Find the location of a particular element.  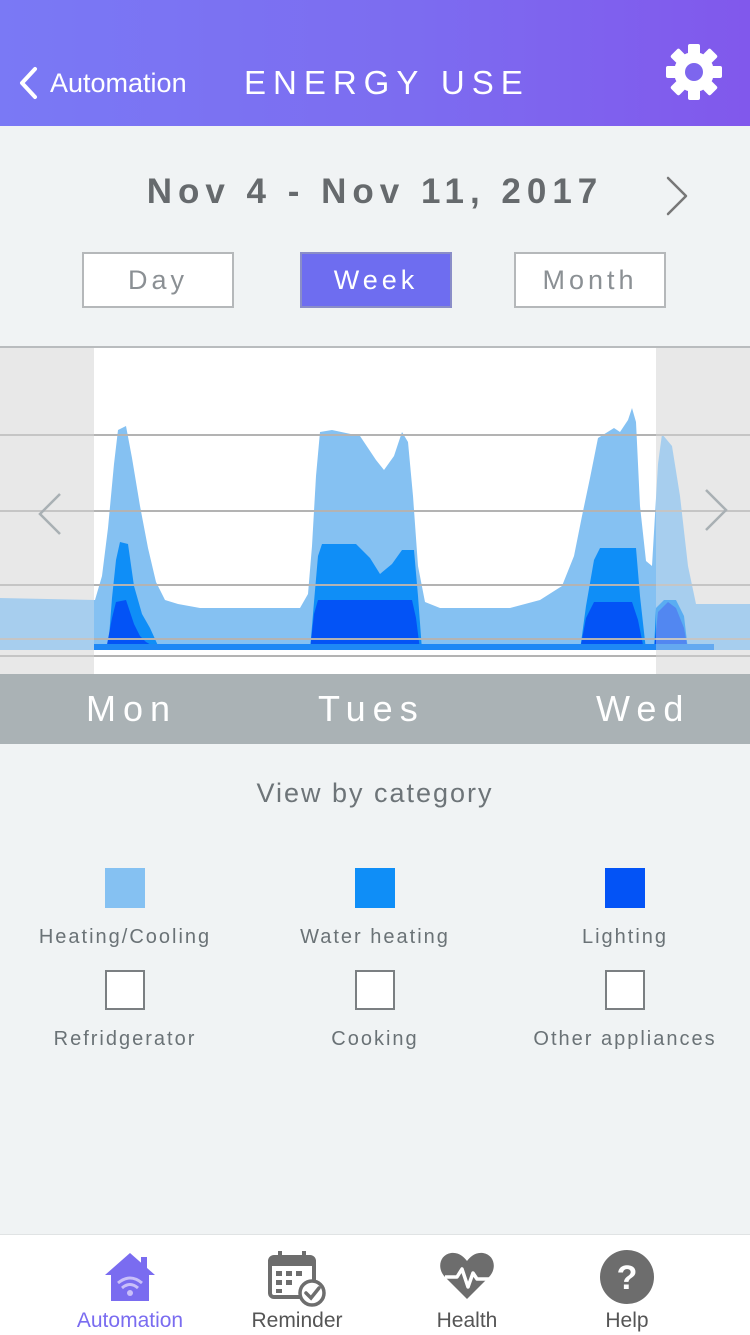

tab-day: Day is located at coordinates (158, 280).